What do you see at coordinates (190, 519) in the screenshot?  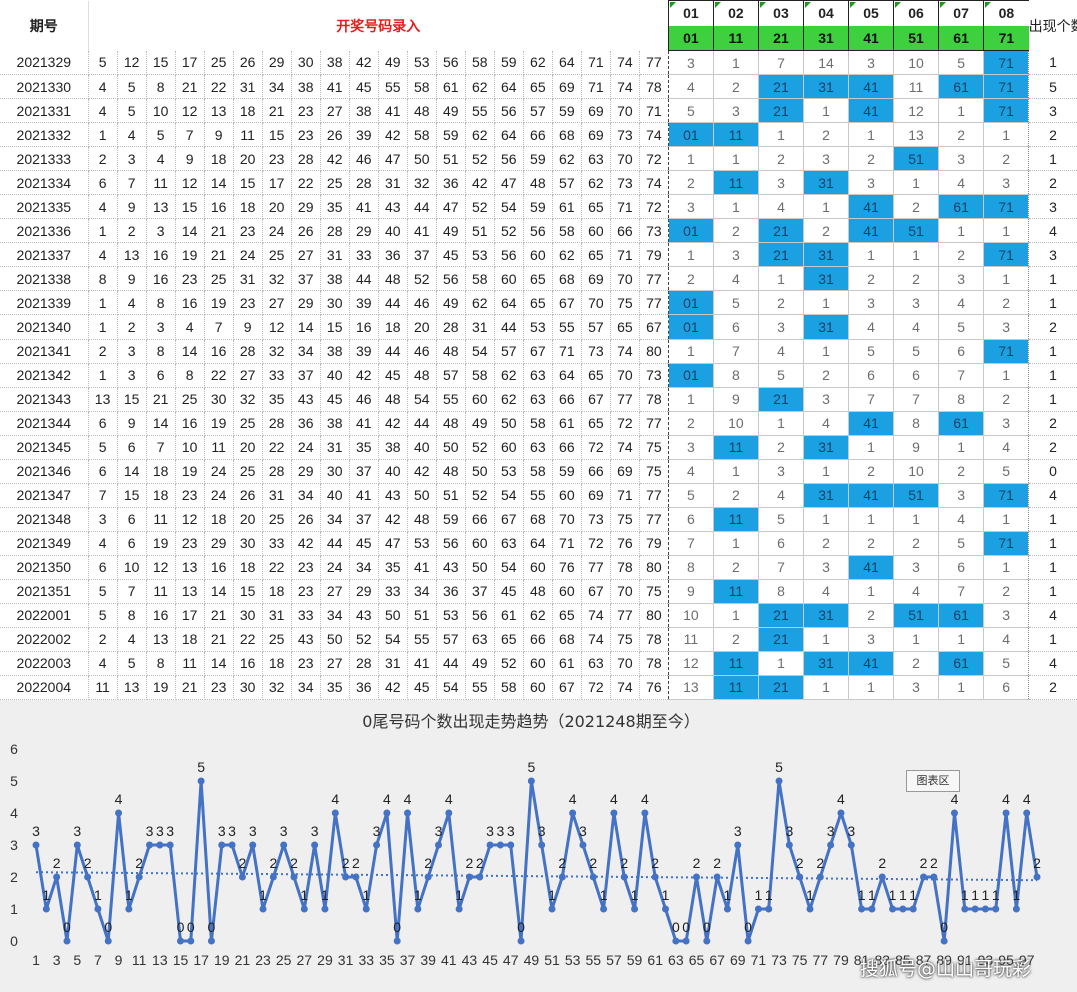 I see `draw-number-cell: 12` at bounding box center [190, 519].